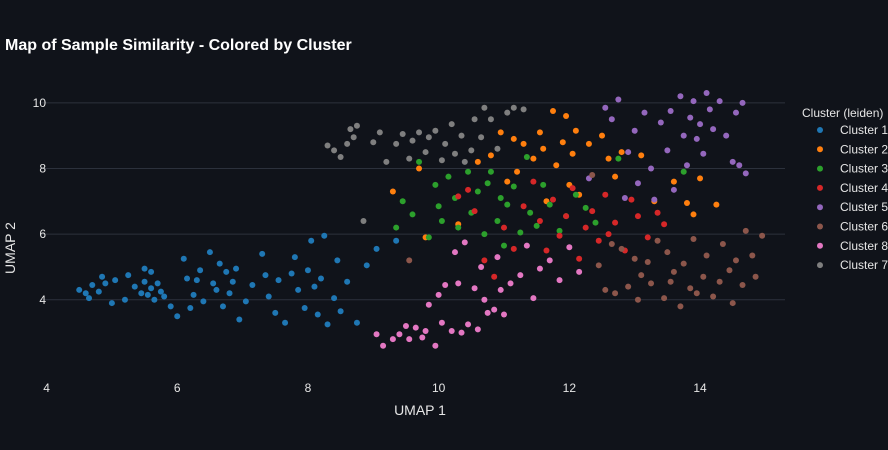 This screenshot has height=450, width=888. I want to click on legend-marker, so click(820, 149).